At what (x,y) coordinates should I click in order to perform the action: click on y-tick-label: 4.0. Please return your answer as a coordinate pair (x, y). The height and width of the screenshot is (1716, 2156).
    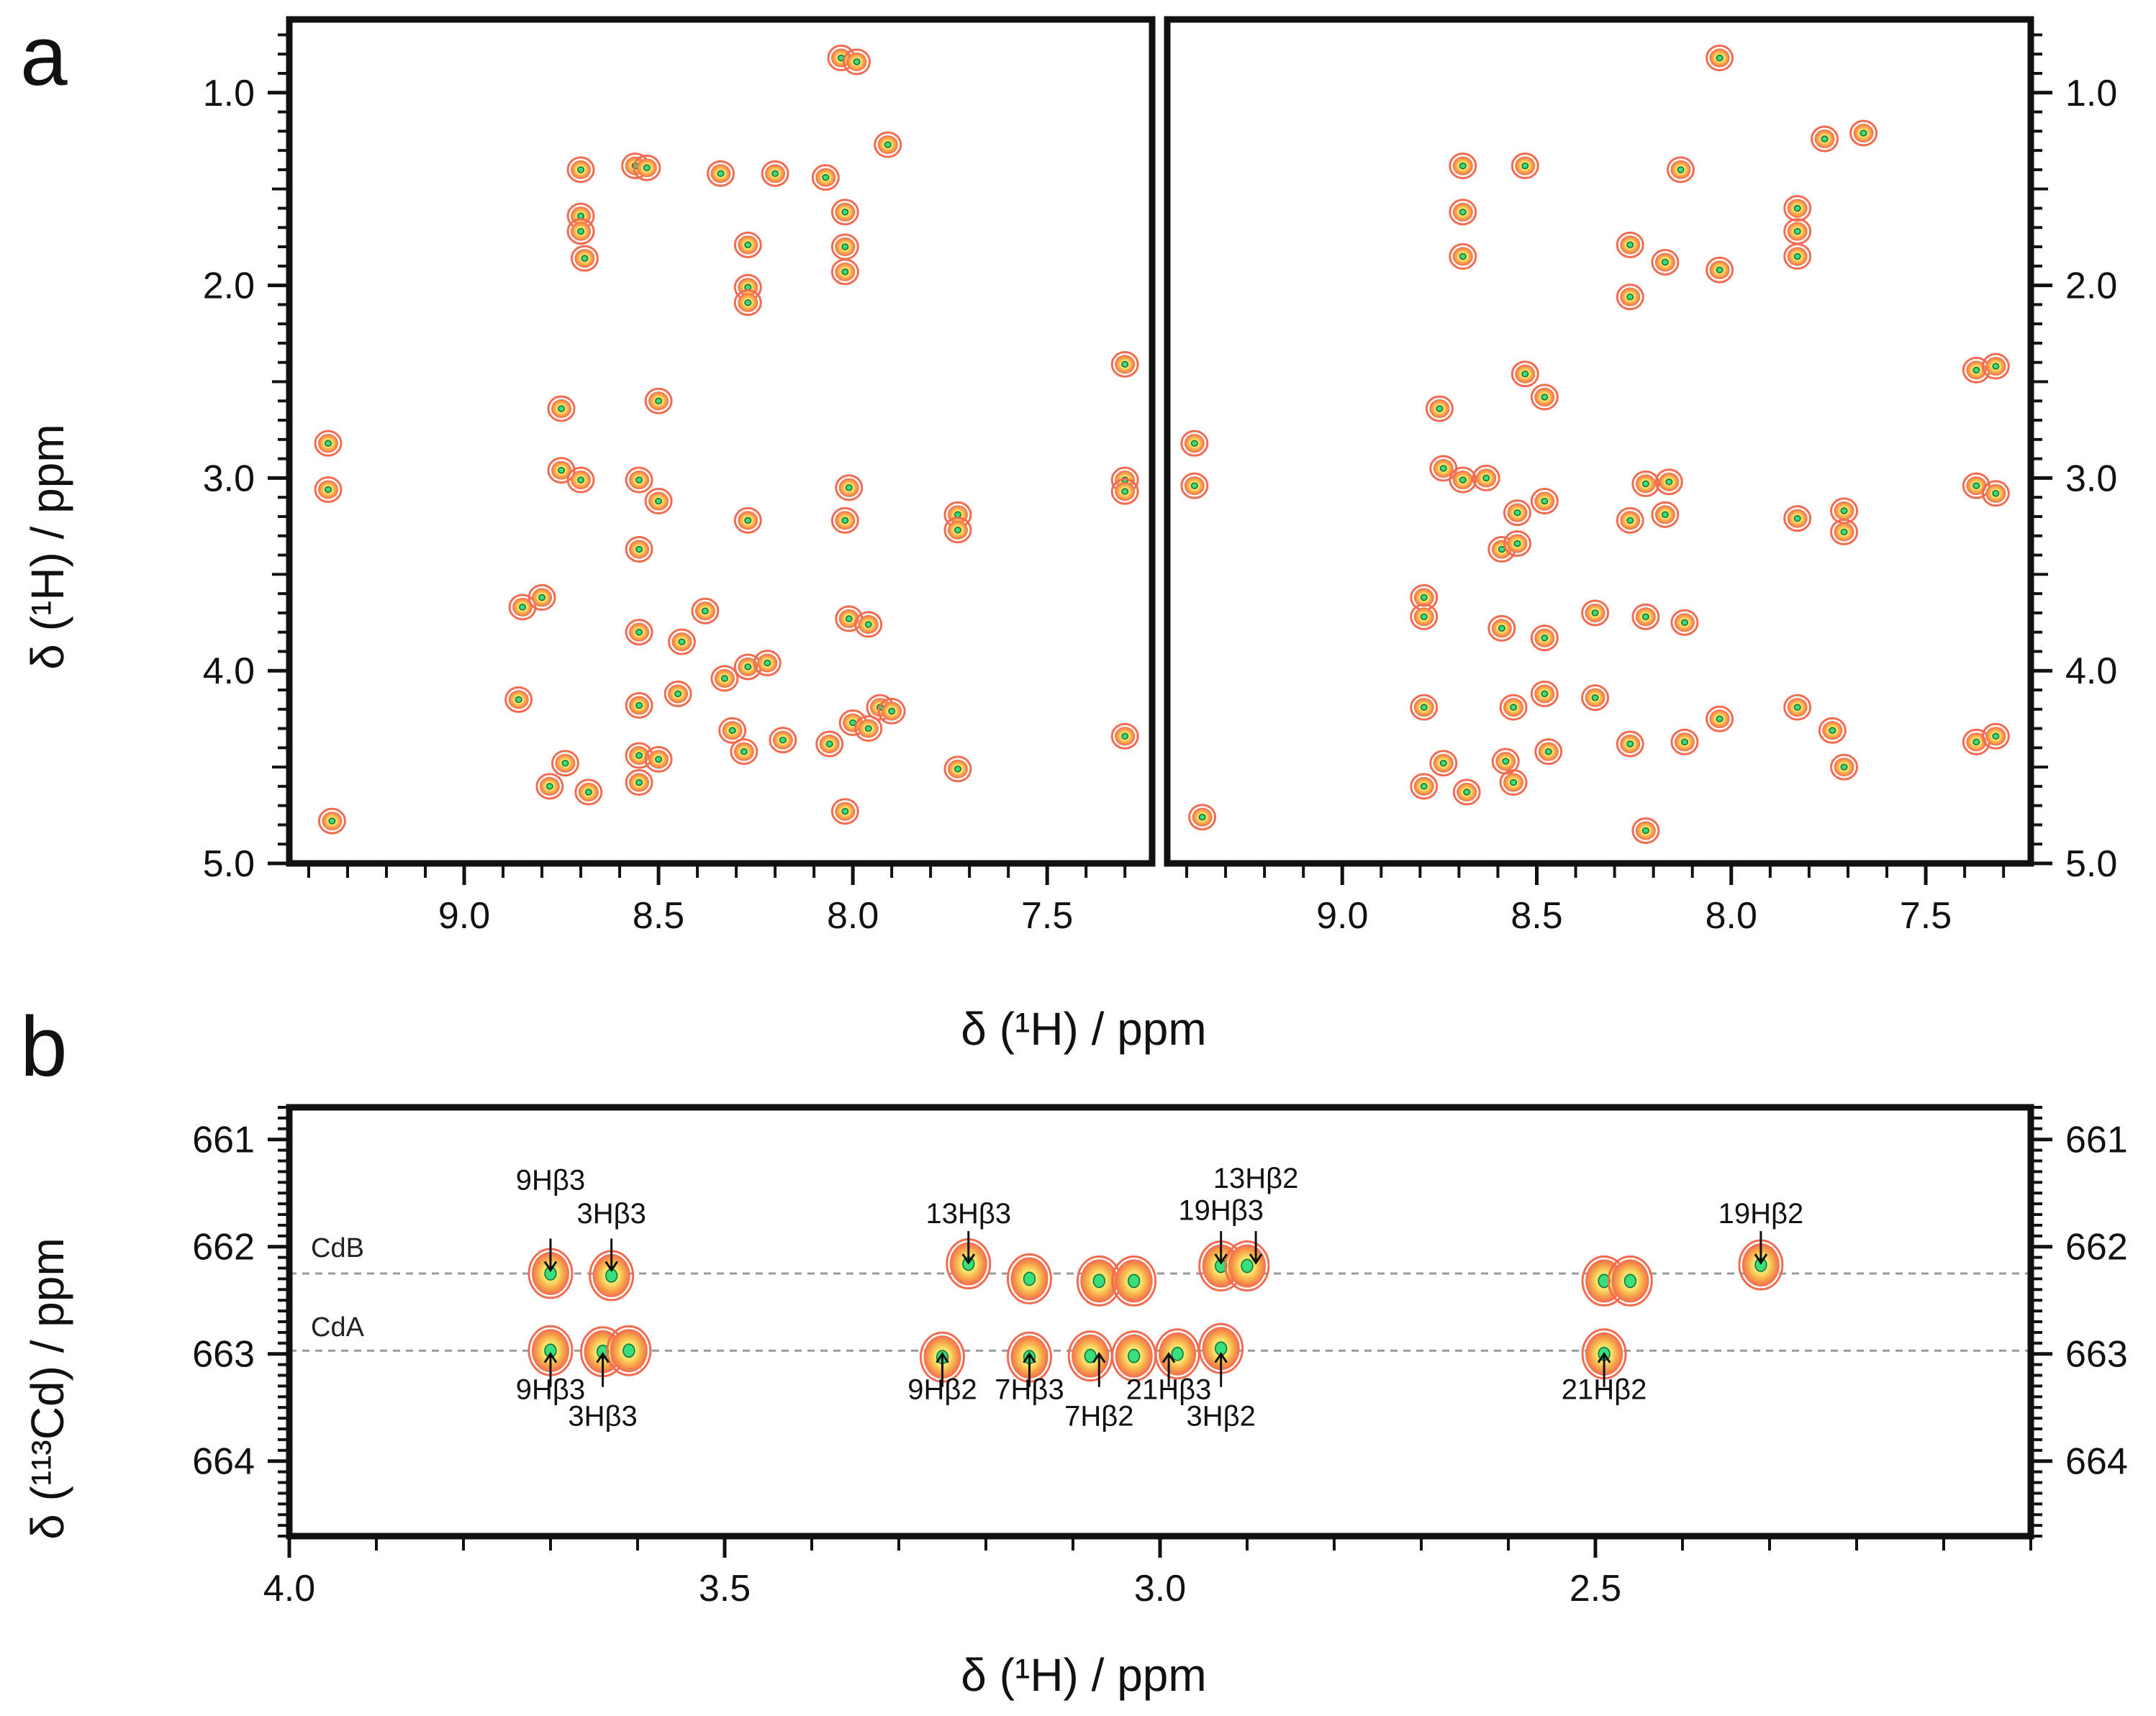
    Looking at the image, I should click on (2091, 671).